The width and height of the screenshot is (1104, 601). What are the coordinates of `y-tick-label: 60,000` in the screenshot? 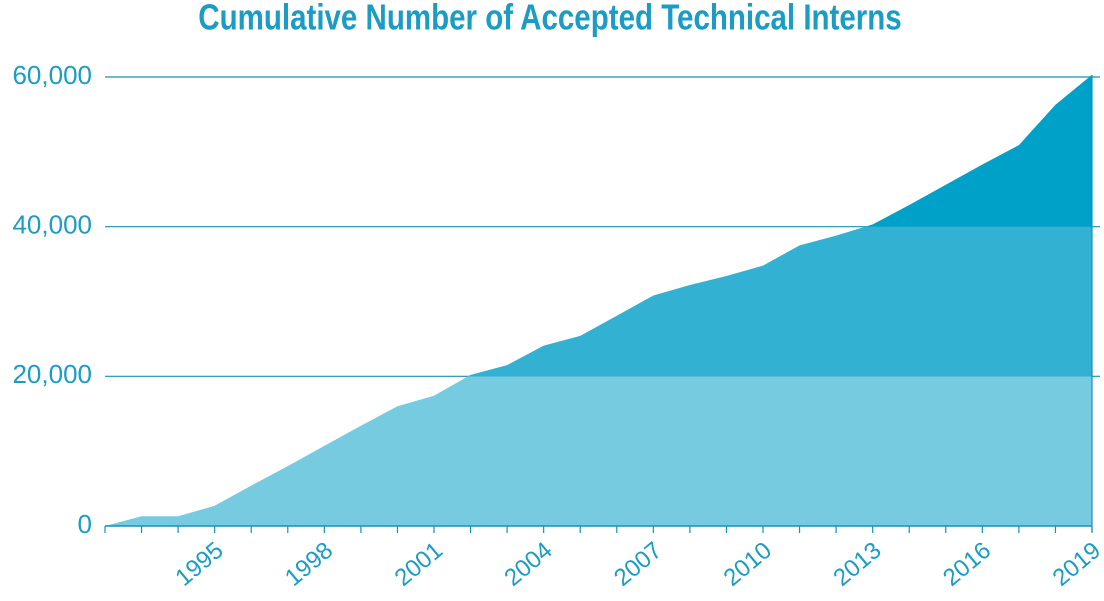 It's located at (52, 75).